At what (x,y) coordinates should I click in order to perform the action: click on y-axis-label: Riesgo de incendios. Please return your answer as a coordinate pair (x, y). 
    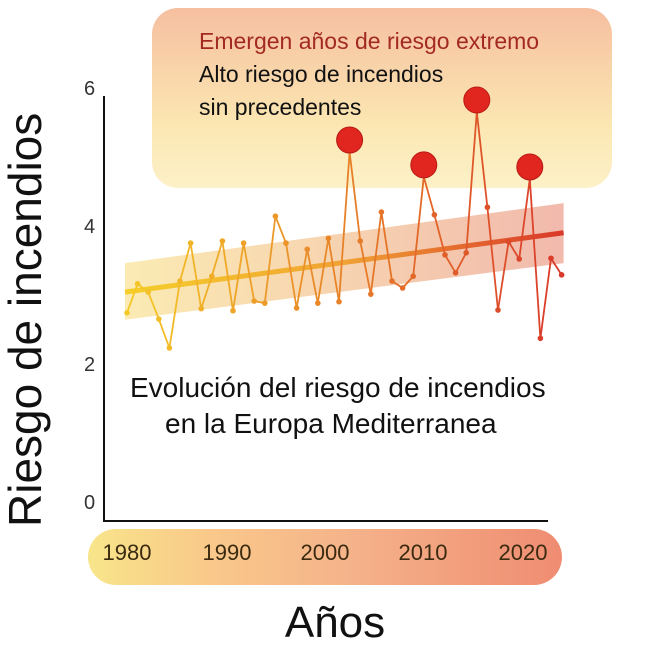
    Looking at the image, I should click on (25, 319).